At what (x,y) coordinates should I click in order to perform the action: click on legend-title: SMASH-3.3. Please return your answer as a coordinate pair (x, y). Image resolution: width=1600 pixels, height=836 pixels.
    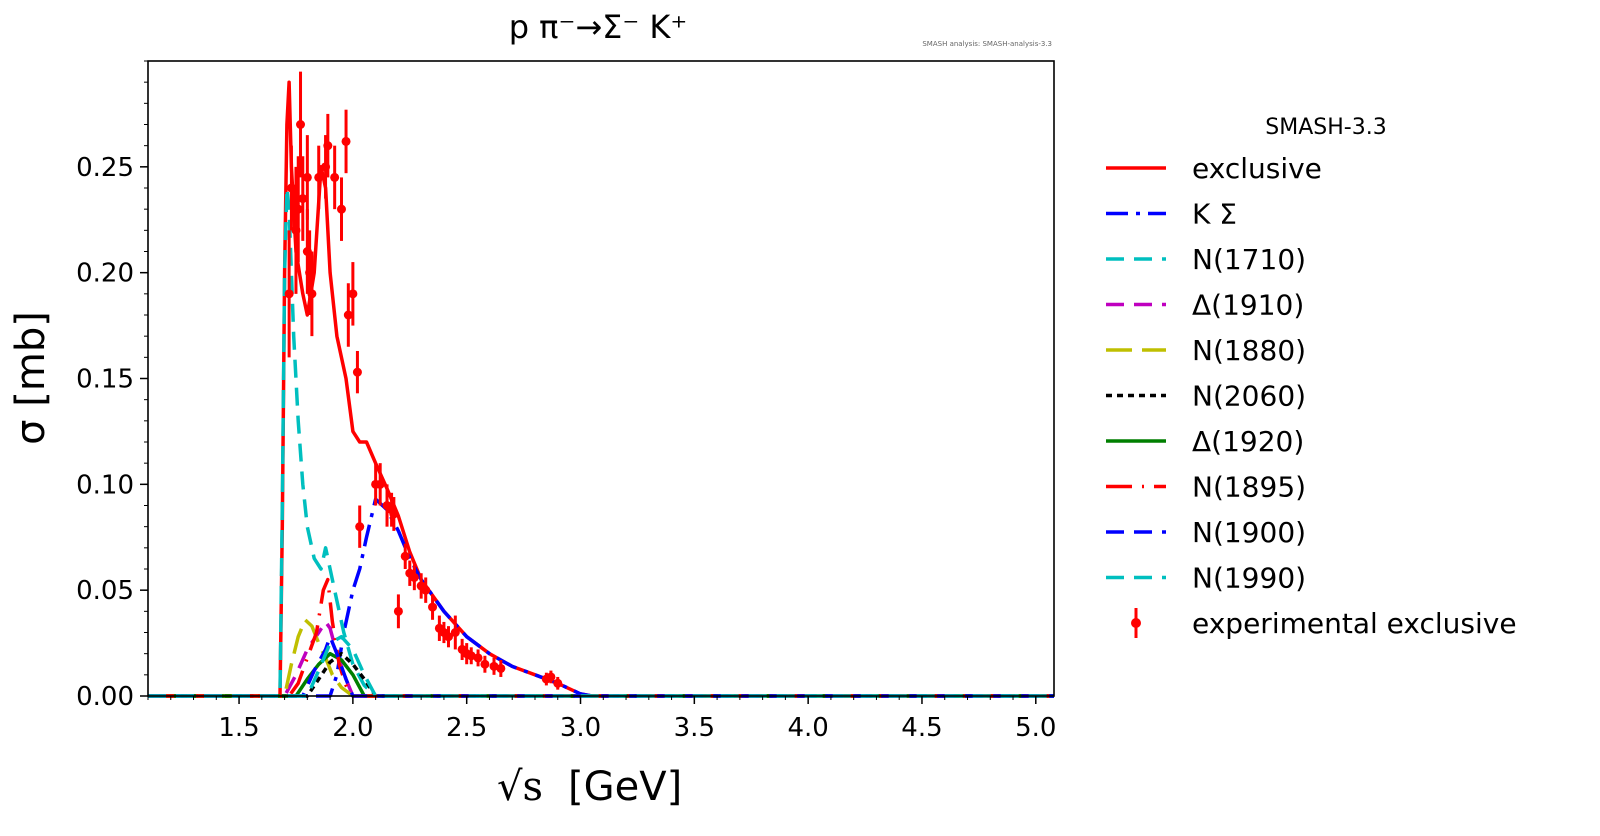
    Looking at the image, I should click on (1325, 127).